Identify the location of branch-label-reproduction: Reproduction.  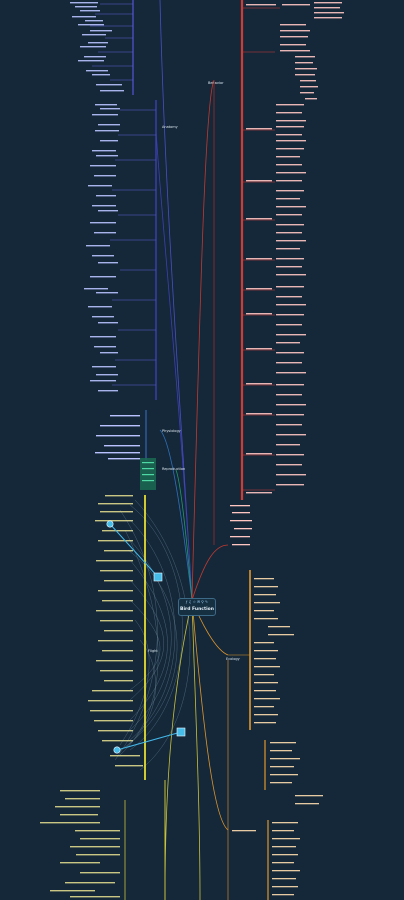
(173, 469).